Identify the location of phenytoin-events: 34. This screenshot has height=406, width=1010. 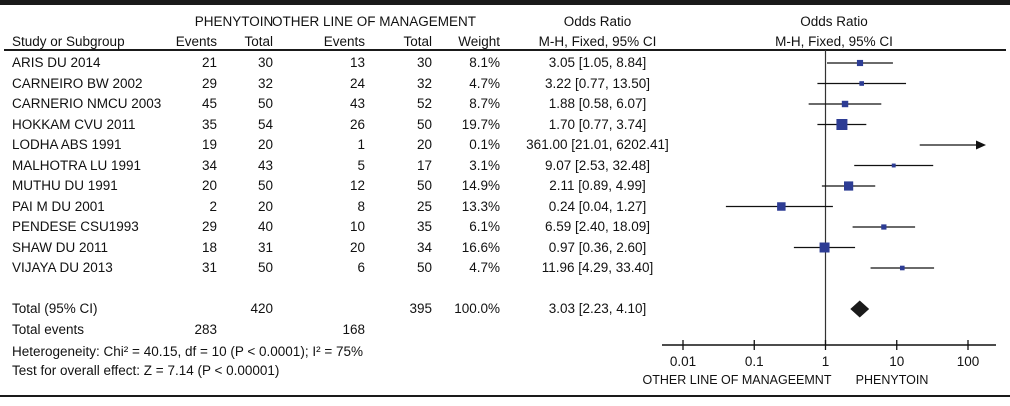
(209, 165).